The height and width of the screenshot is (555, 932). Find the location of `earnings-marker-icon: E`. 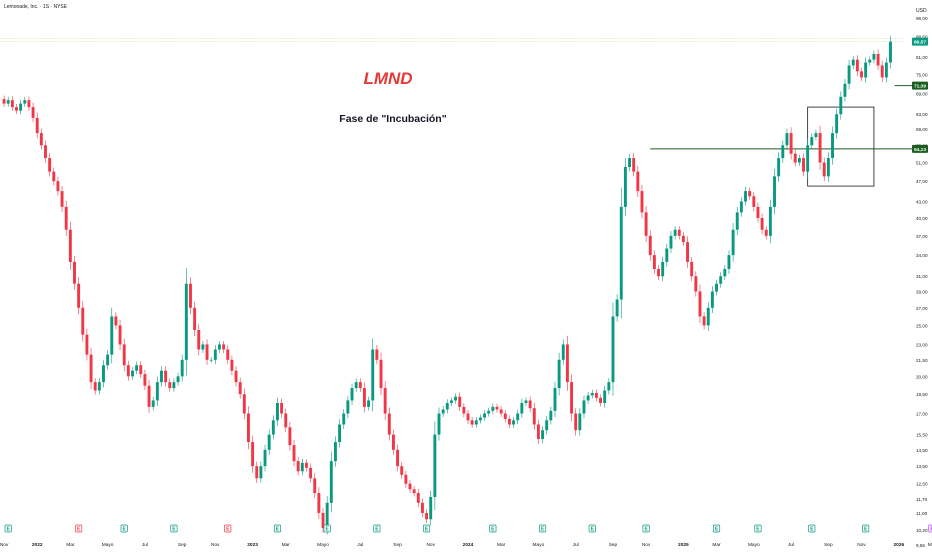

earnings-marker-icon: E is located at coordinates (493, 528).